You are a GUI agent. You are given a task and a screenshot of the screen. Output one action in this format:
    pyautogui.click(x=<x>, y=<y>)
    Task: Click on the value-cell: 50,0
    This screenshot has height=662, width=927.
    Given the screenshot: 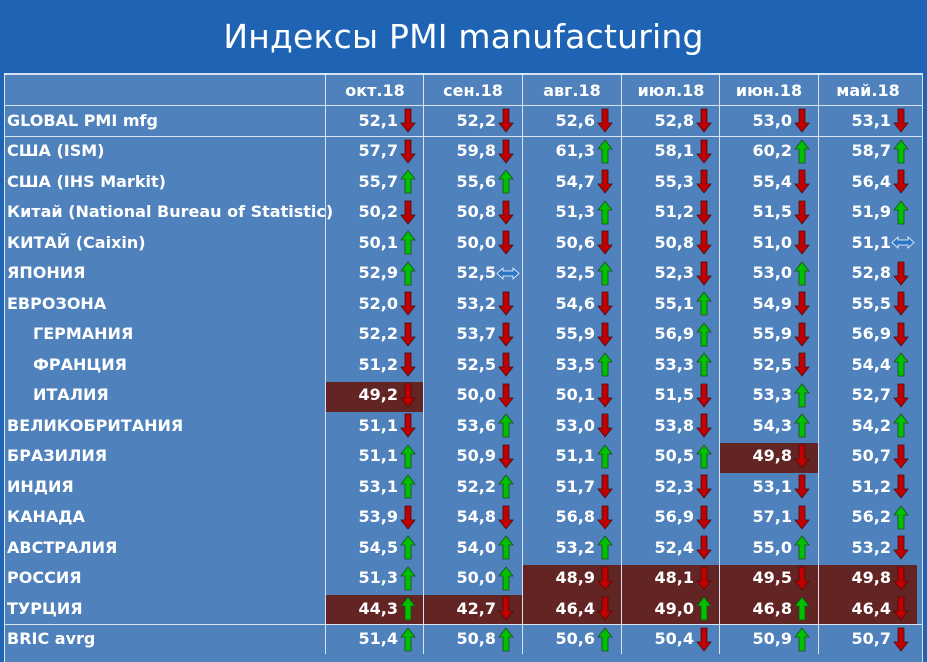 What is the action you would take?
    pyautogui.click(x=473, y=395)
    